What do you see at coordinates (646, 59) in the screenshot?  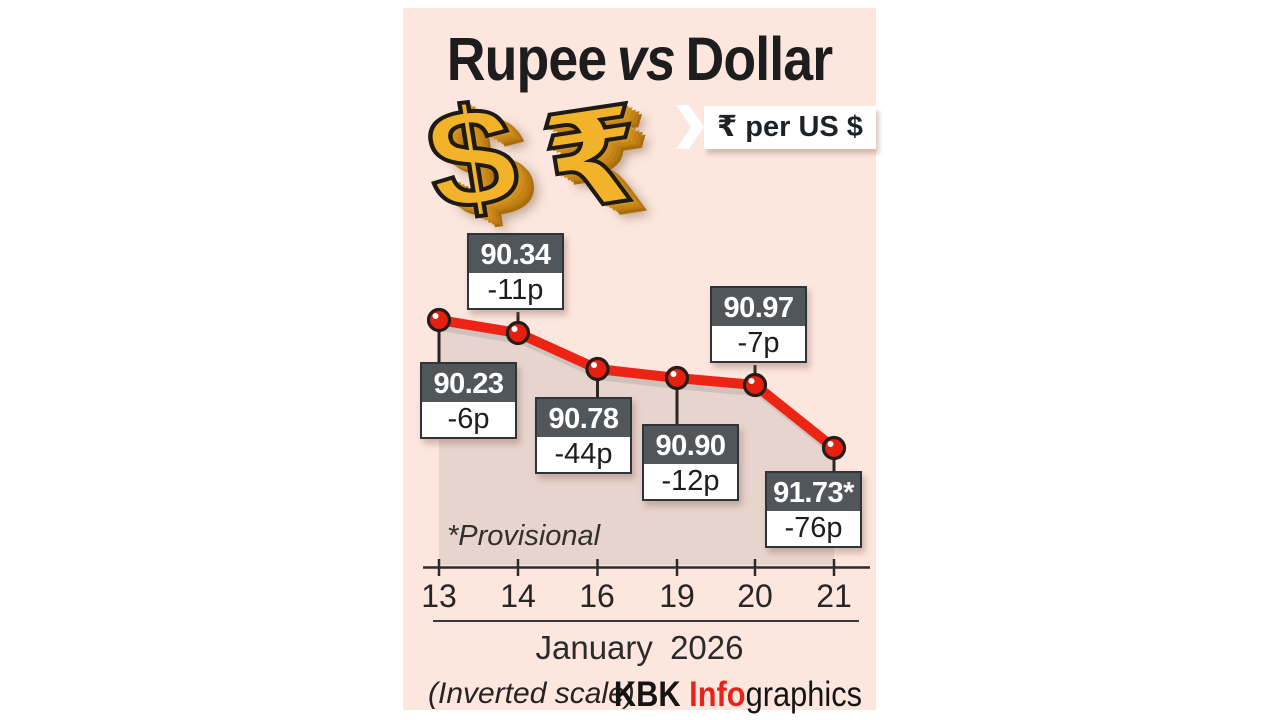 I see `title-word-vs: vs` at bounding box center [646, 59].